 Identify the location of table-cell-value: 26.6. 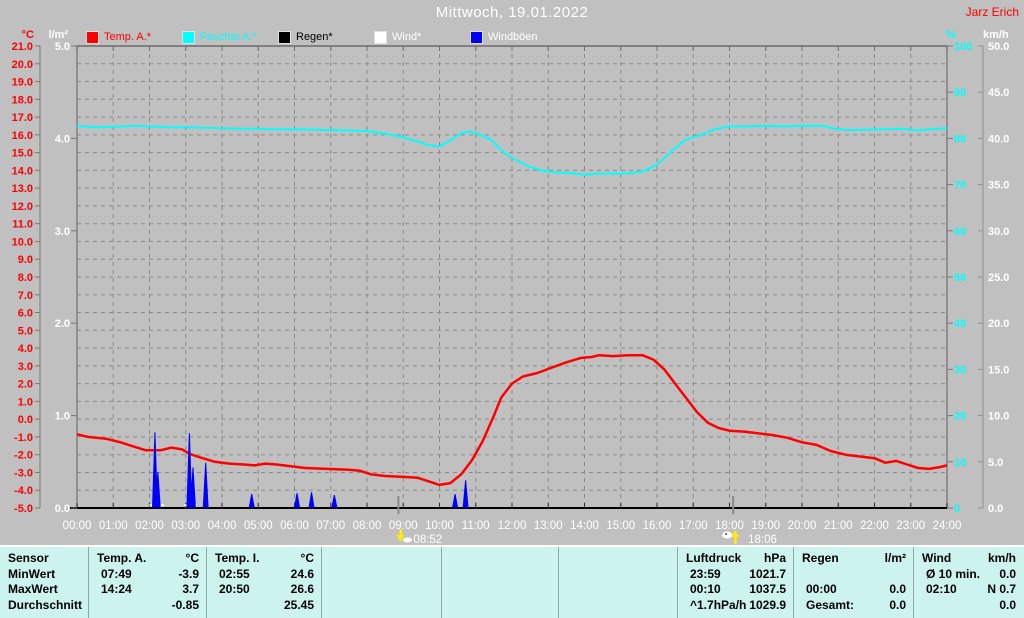
(302, 589).